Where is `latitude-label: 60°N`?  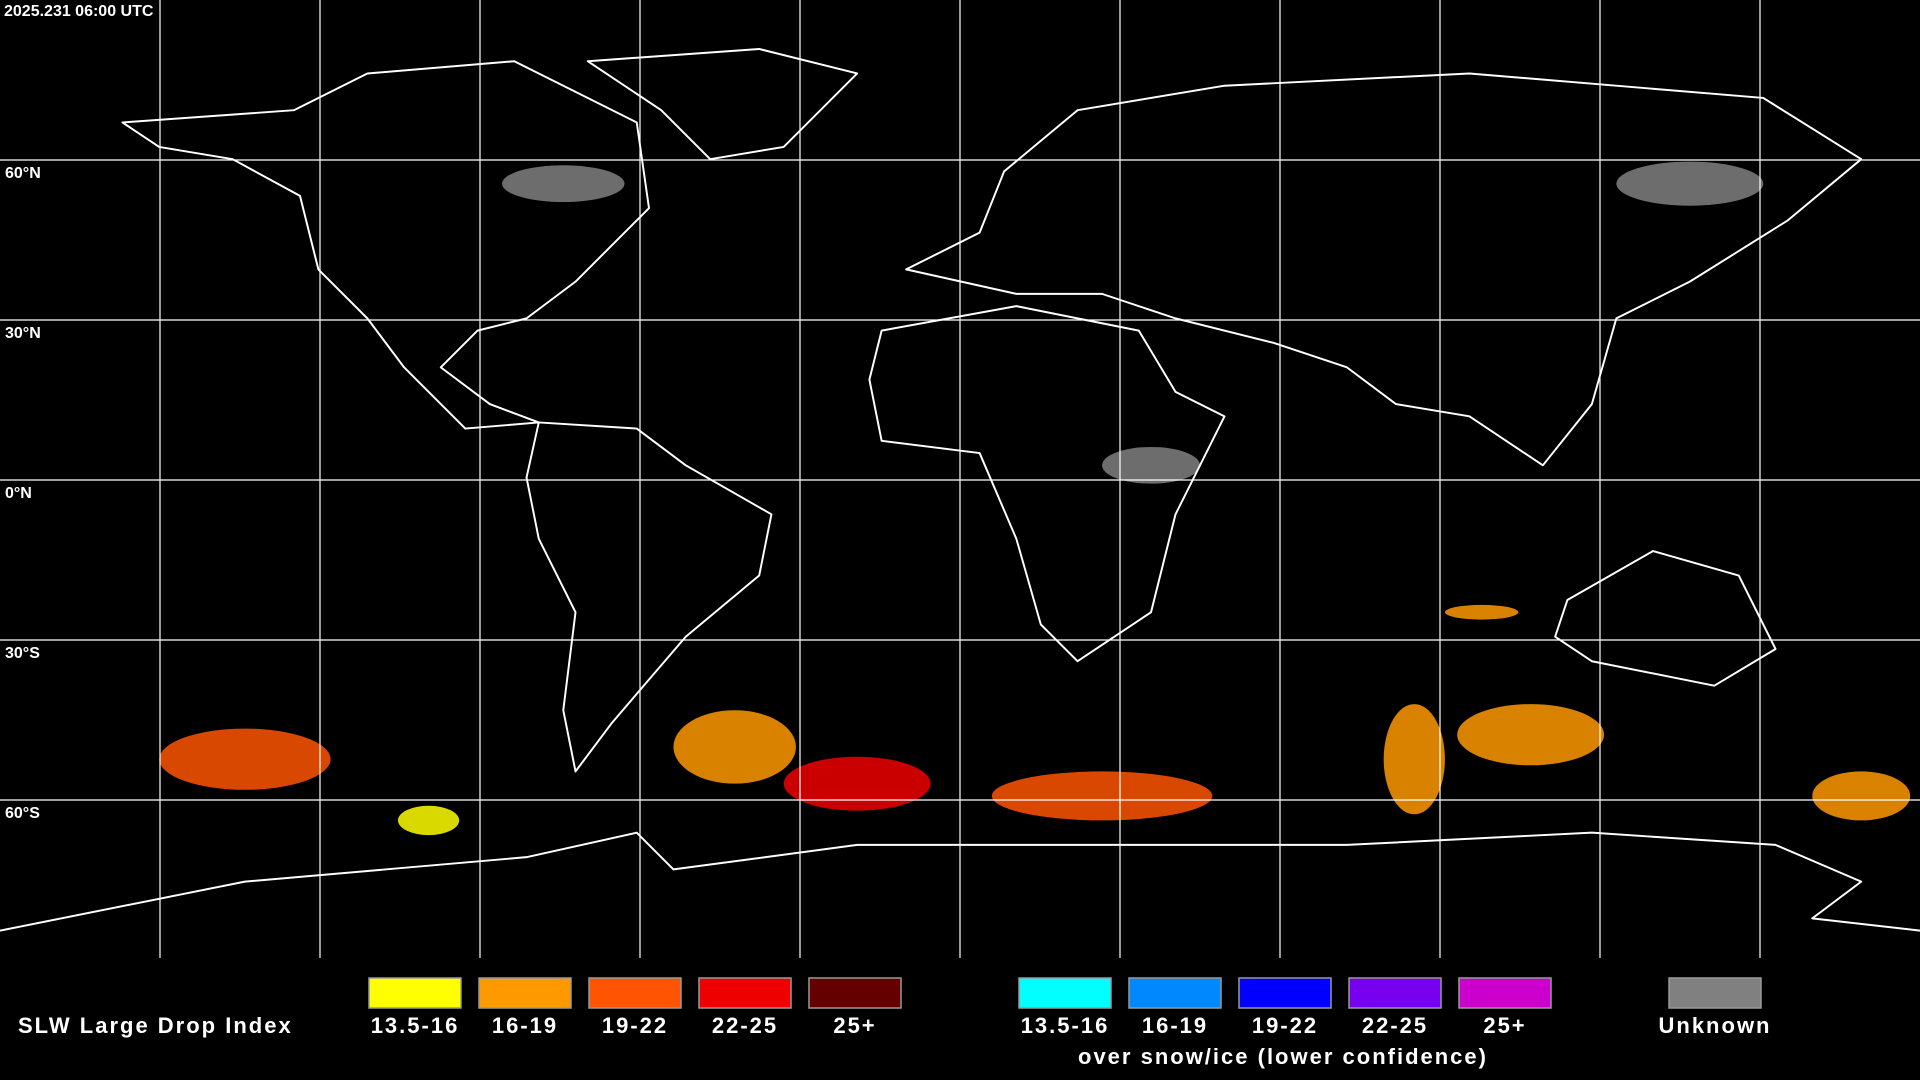
latitude-label: 60°N is located at coordinates (23, 173).